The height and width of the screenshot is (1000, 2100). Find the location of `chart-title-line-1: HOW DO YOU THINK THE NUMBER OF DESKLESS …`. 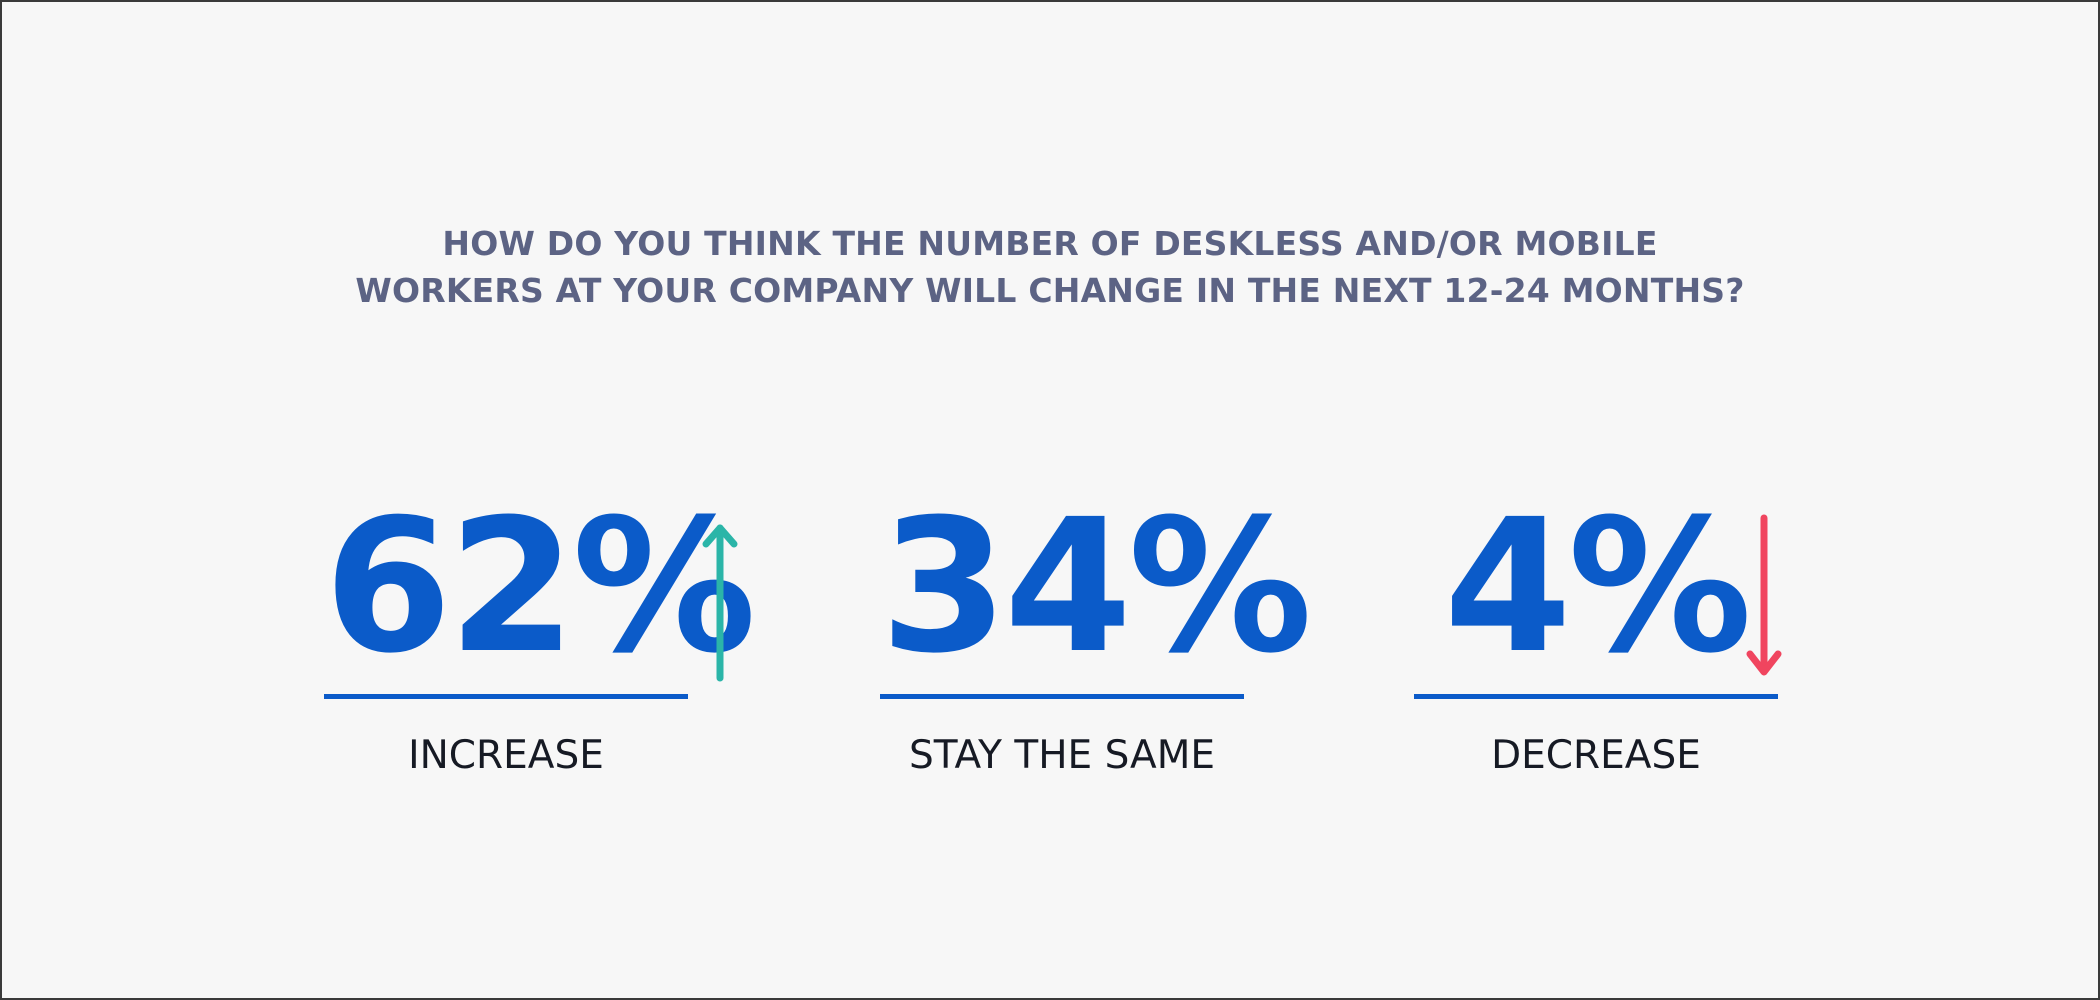

chart-title-line-1: HOW DO YOU THINK THE NUMBER OF DESKLESS … is located at coordinates (1050, 243).